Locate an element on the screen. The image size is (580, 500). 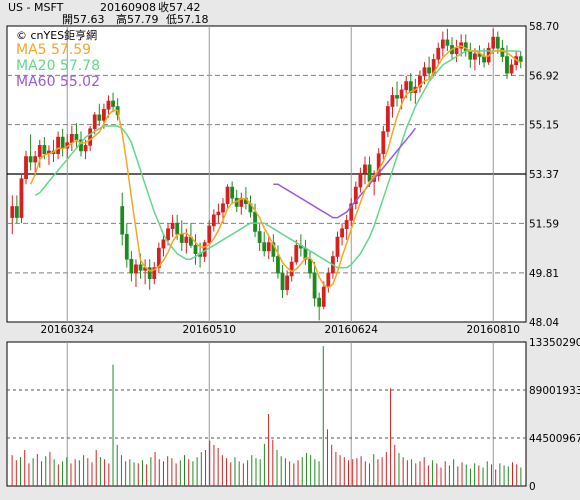
header-close: 收57.42 is located at coordinates (179, 7).